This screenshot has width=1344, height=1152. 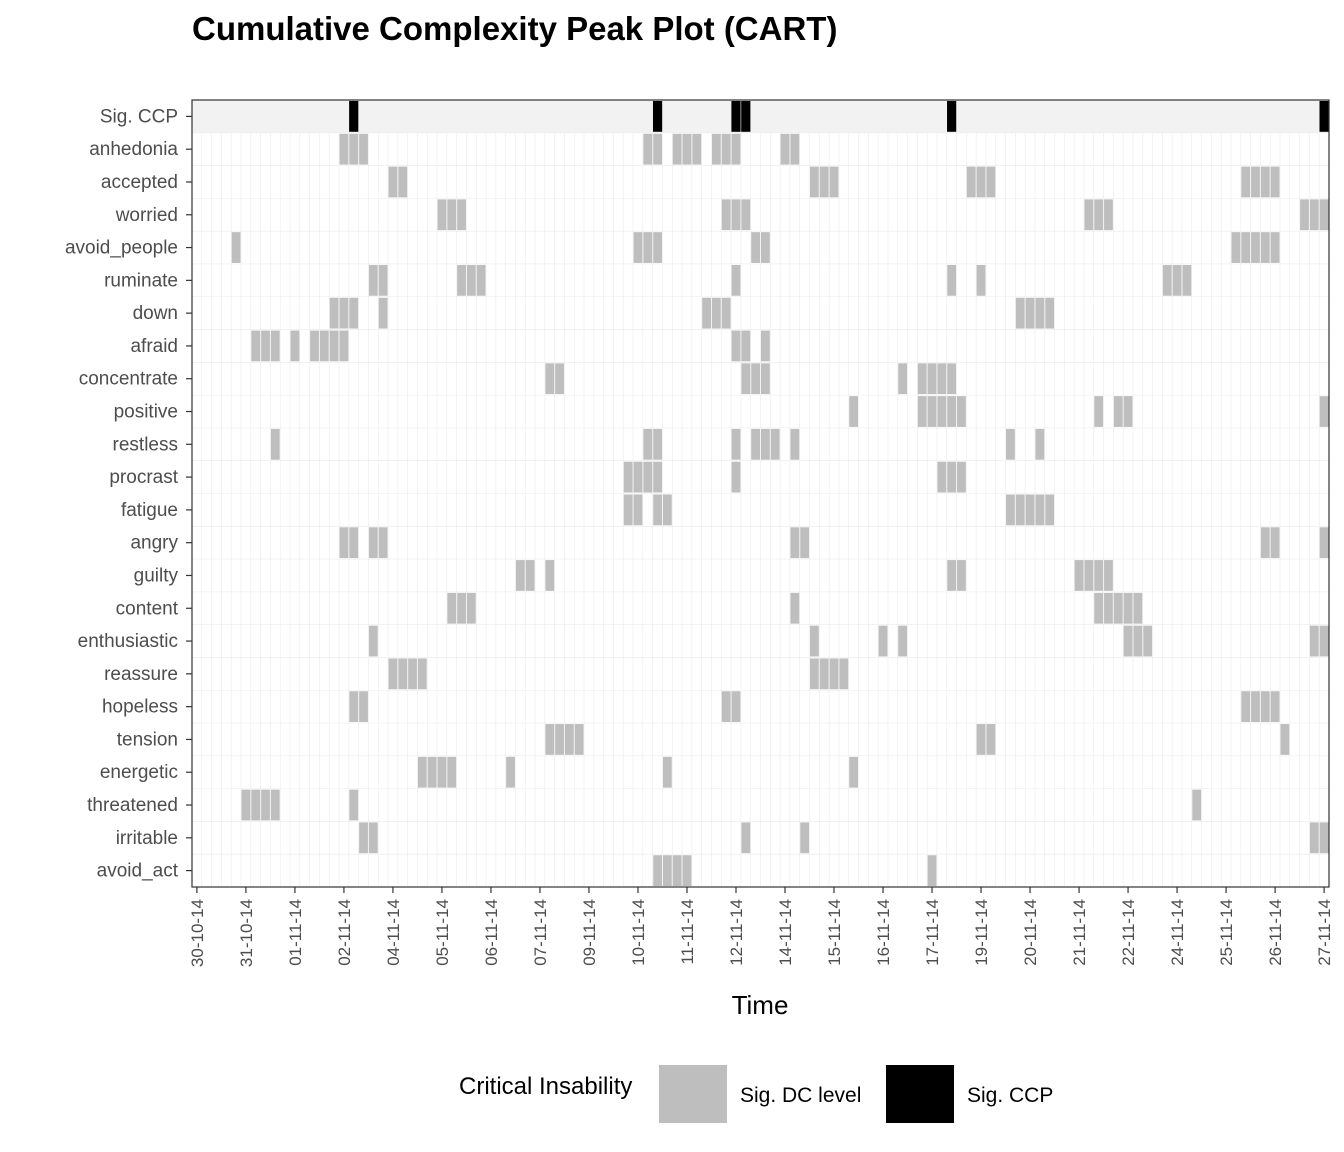 I want to click on chart-title: Cumulative Complexity Peak Plot (CART), so click(x=514, y=28).